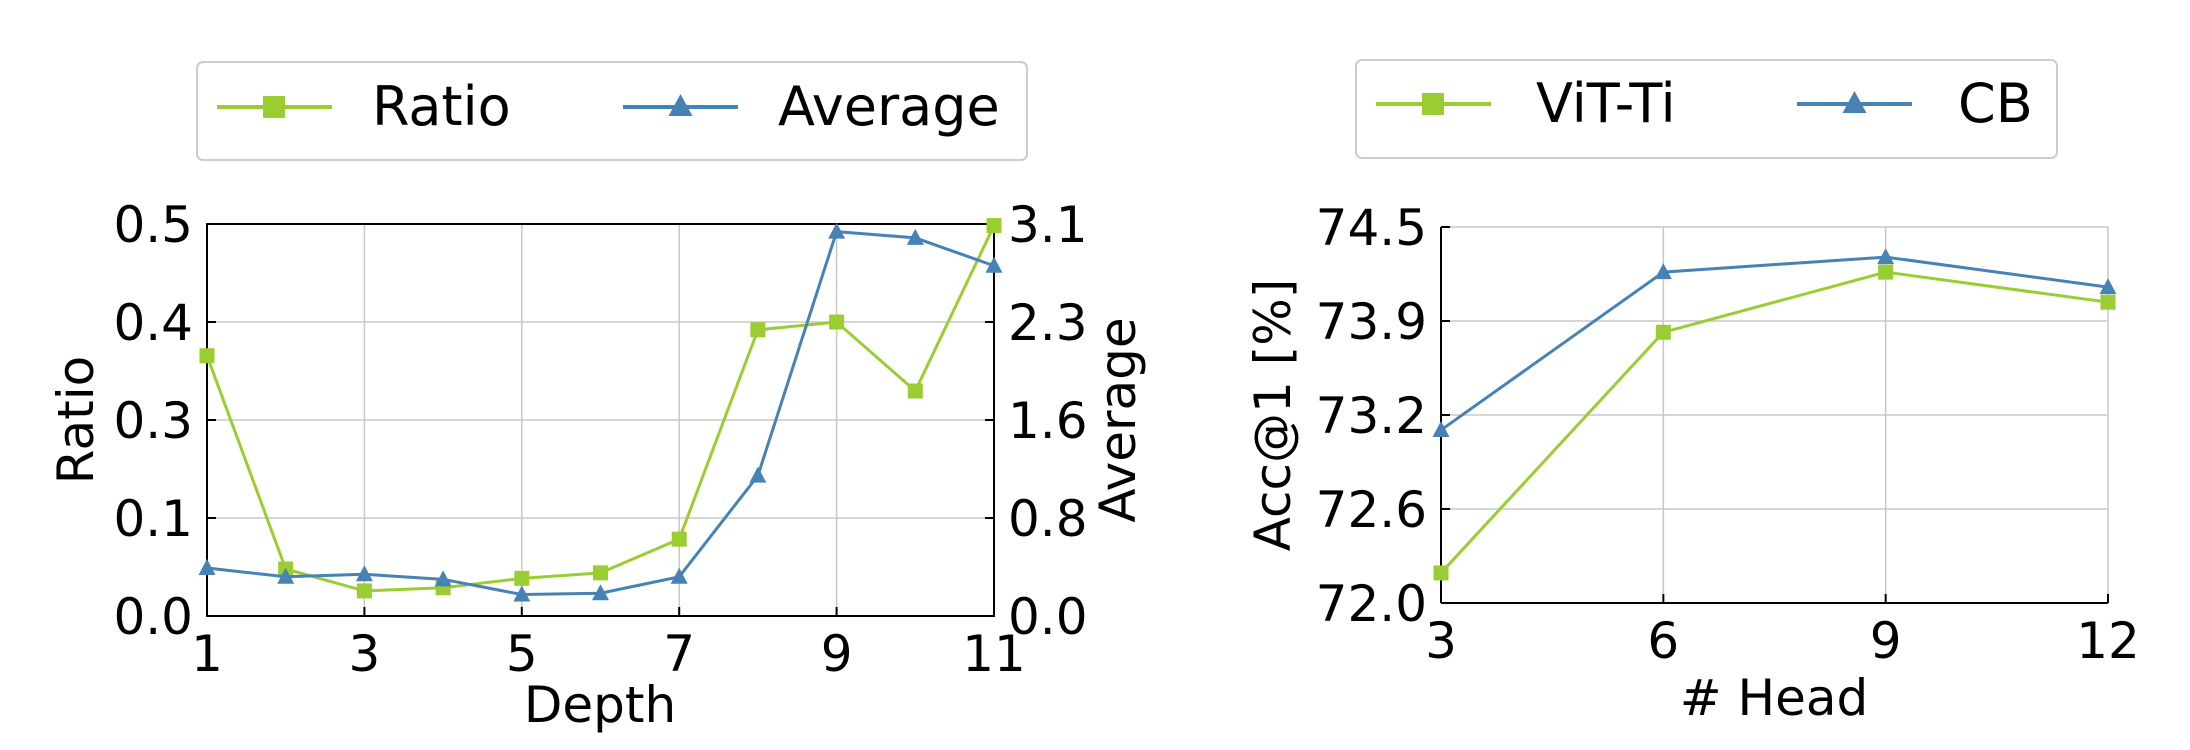  What do you see at coordinates (1371, 322) in the screenshot?
I see `y-tick-label: 73.9` at bounding box center [1371, 322].